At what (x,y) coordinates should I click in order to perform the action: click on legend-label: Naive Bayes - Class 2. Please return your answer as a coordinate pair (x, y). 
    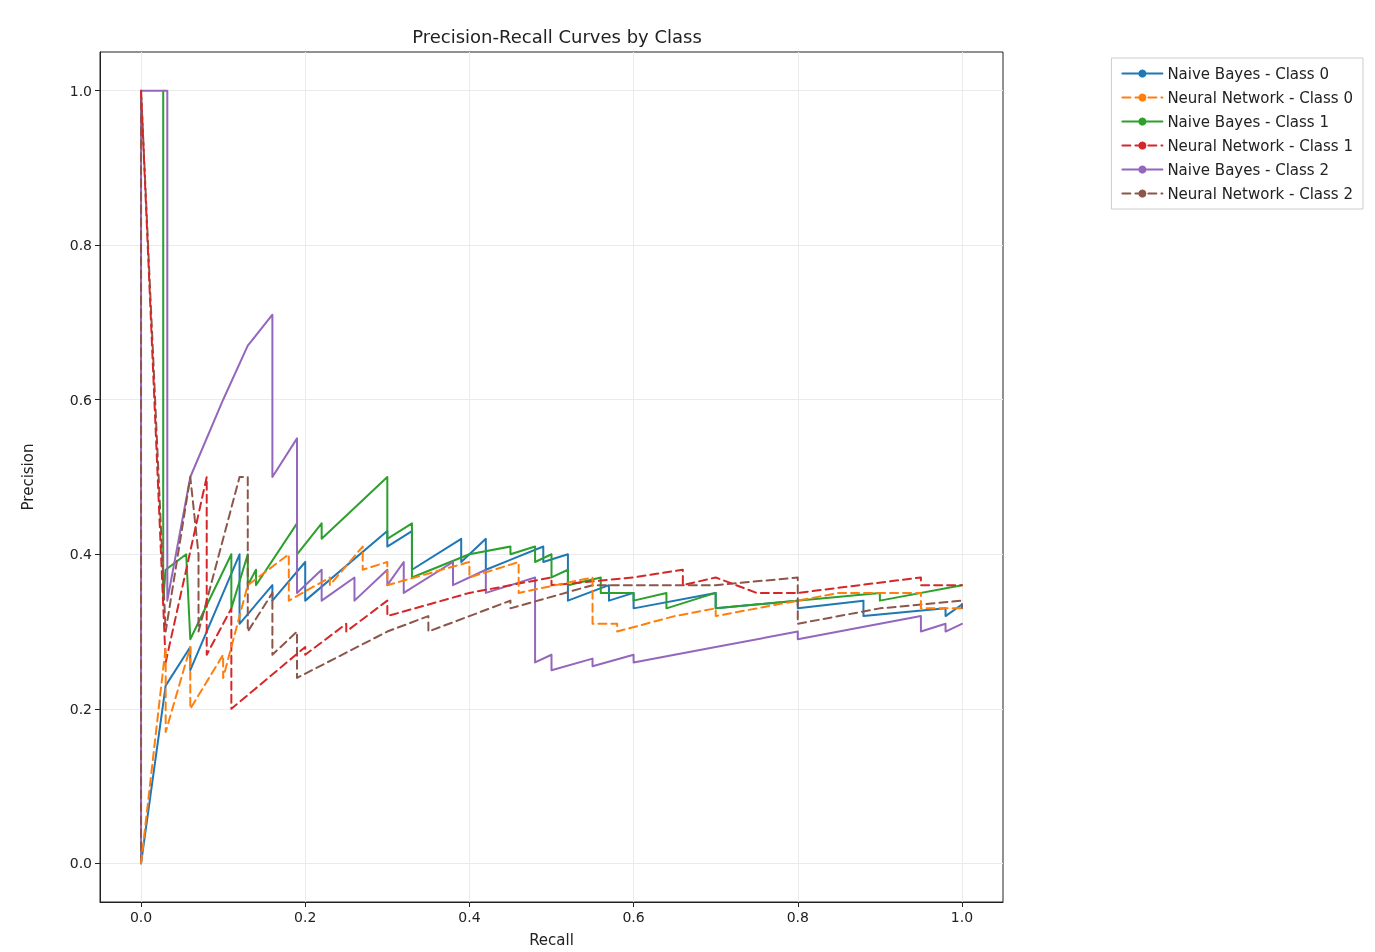
    Looking at the image, I should click on (1248, 169).